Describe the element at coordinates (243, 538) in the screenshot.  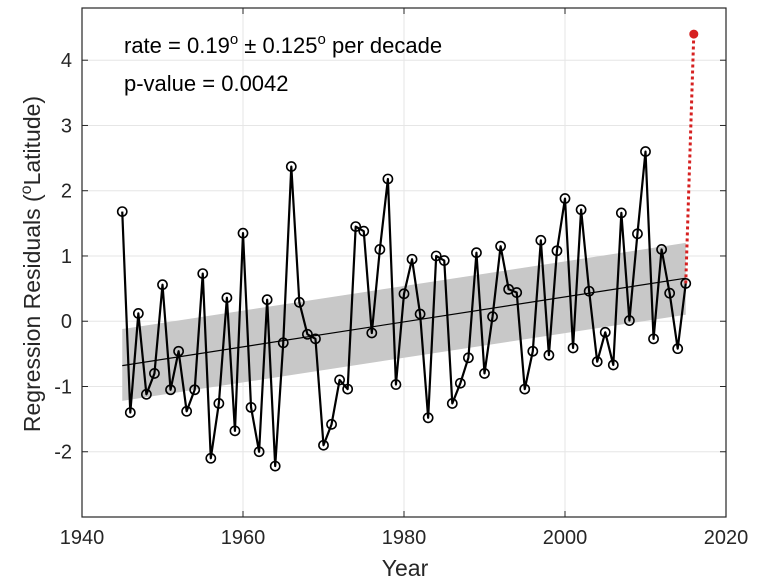
I see `x-tick-label: 1960` at that location.